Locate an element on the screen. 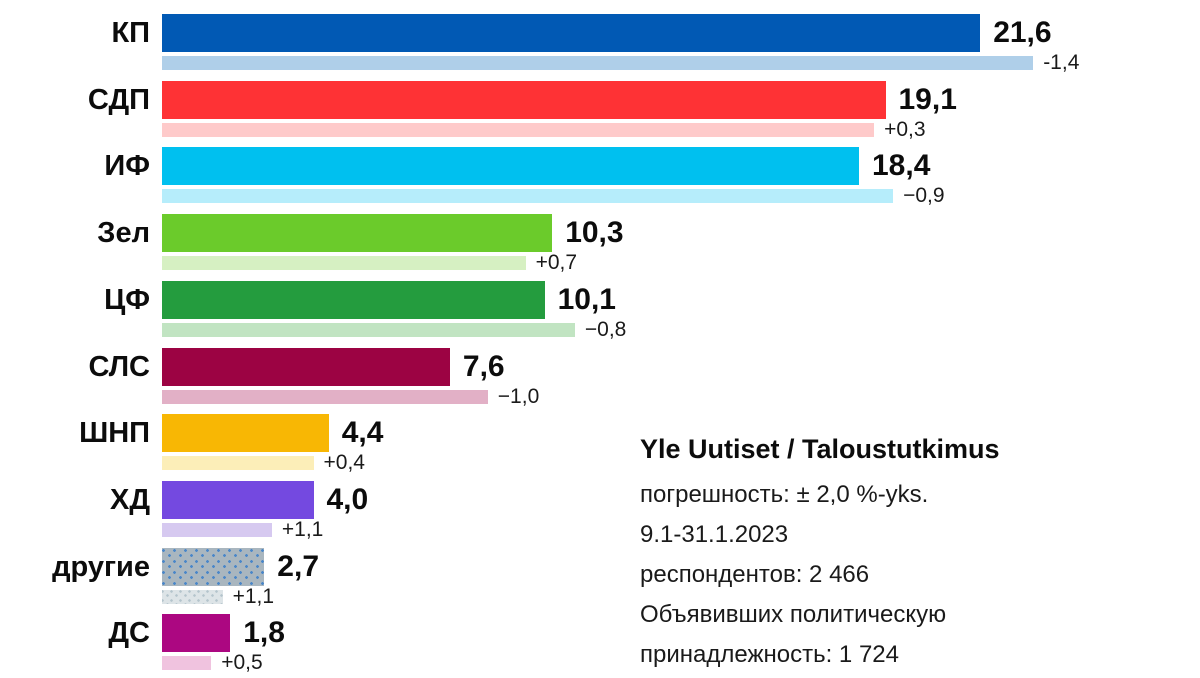 The height and width of the screenshot is (678, 1200). party-label: ХД is located at coordinates (129, 499).